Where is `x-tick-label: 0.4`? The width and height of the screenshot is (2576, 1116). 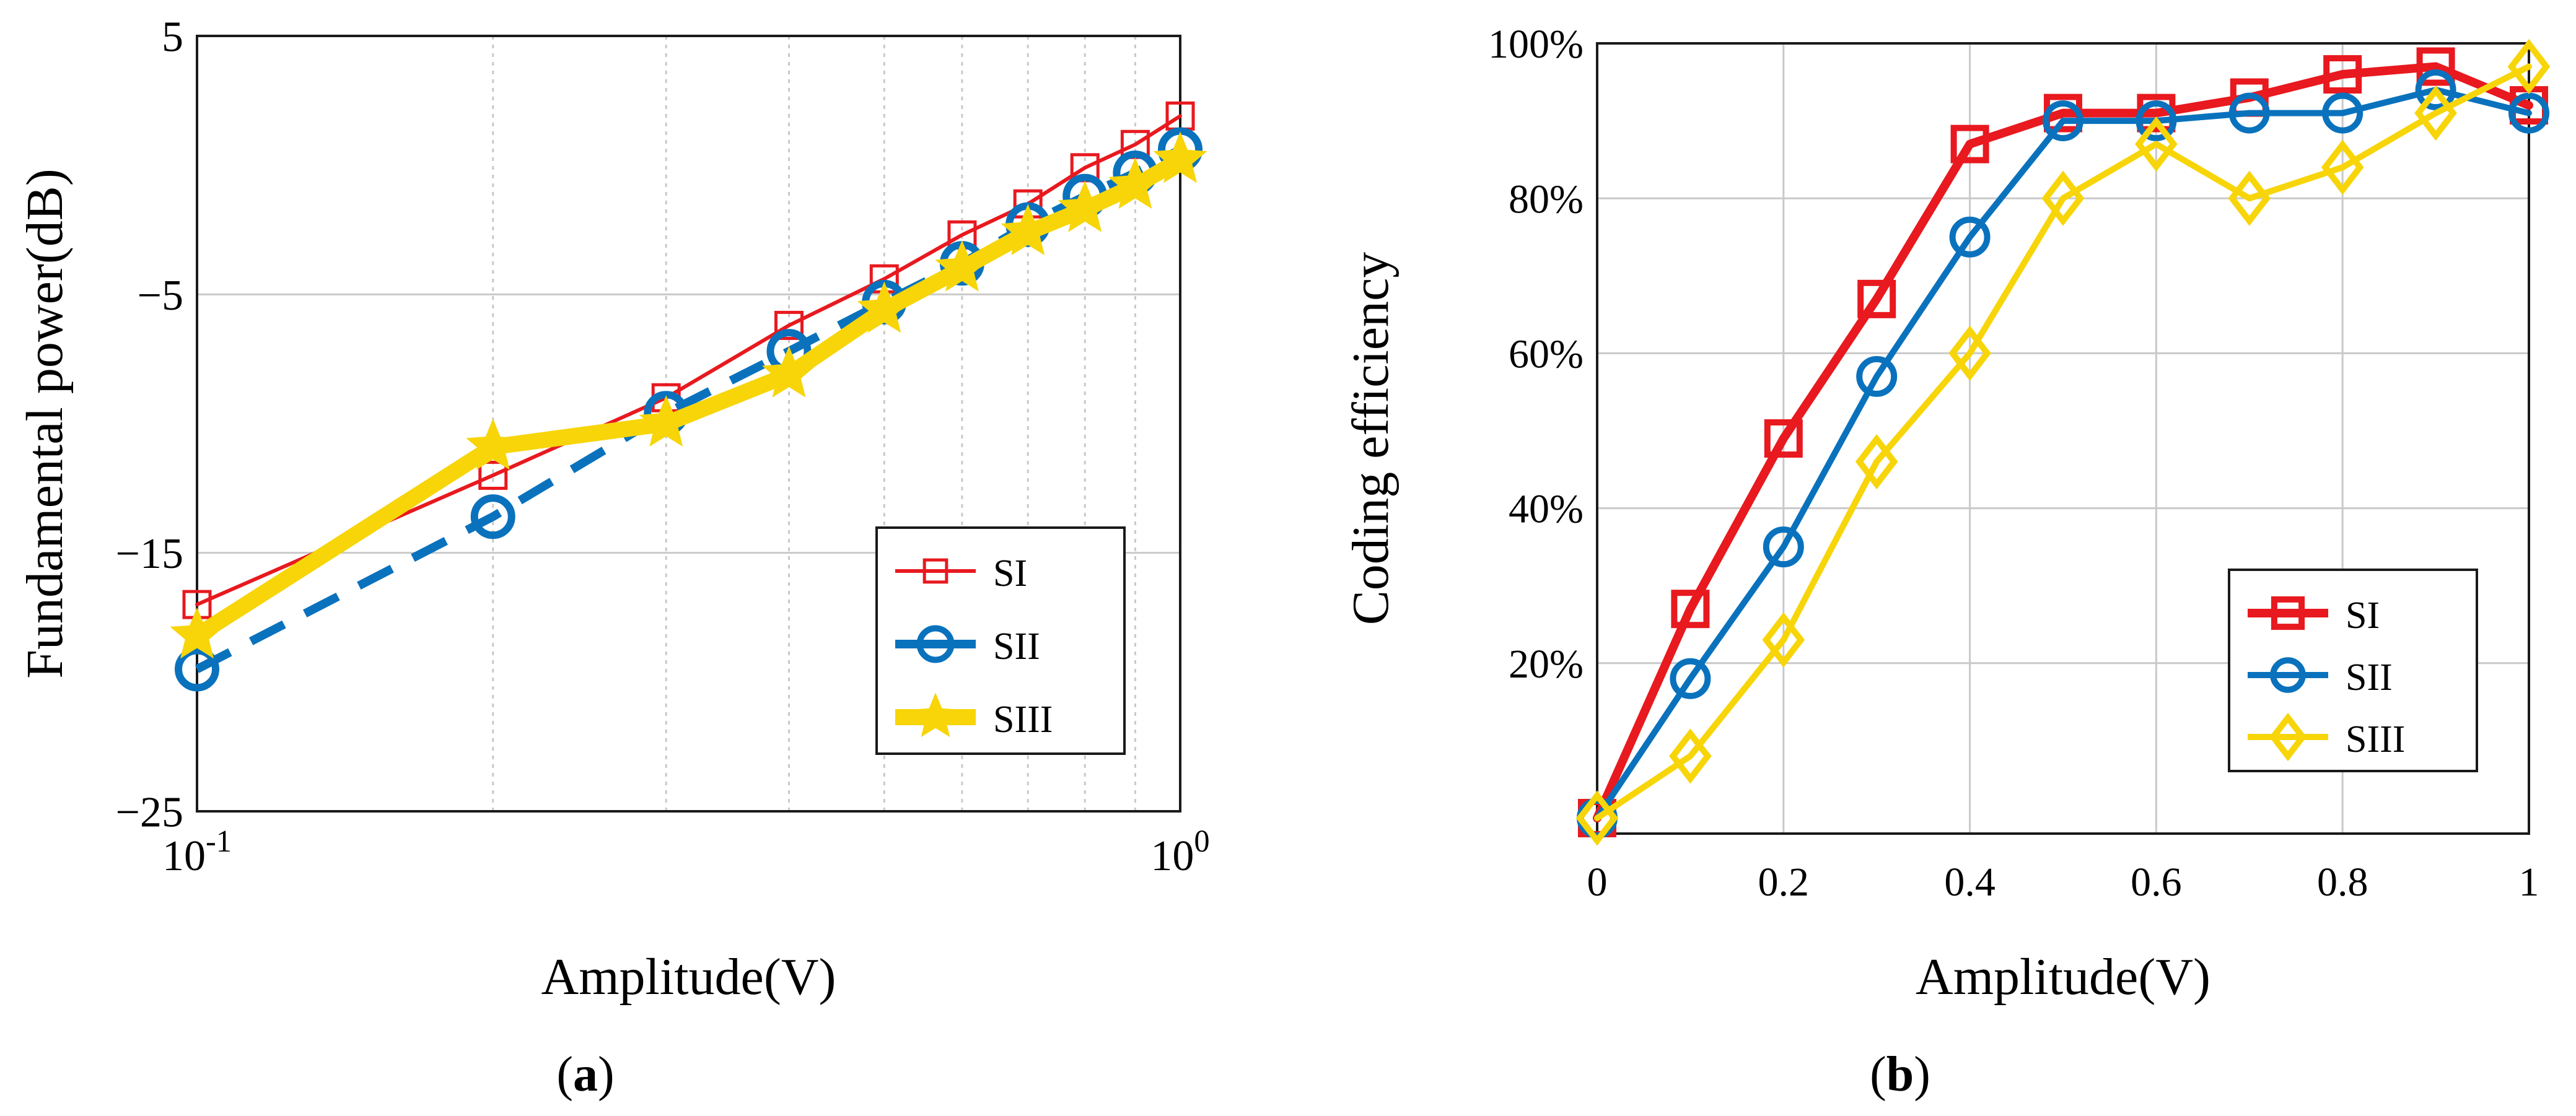
x-tick-label: 0.4 is located at coordinates (1970, 882).